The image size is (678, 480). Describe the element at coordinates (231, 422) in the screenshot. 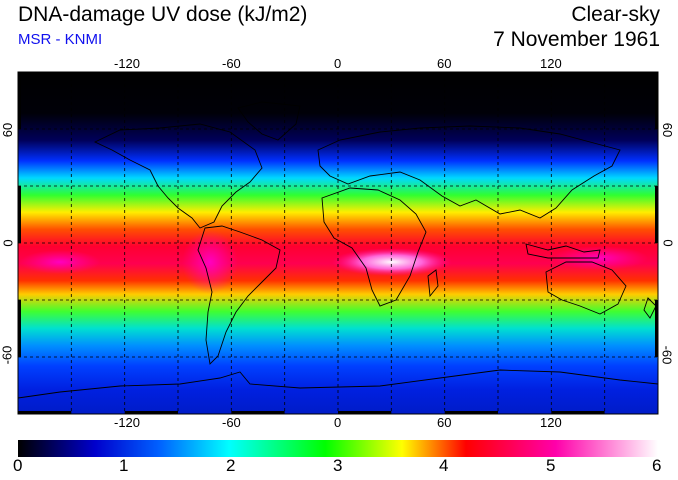

I see `lon-tick-bottom-minus60: -60` at that location.